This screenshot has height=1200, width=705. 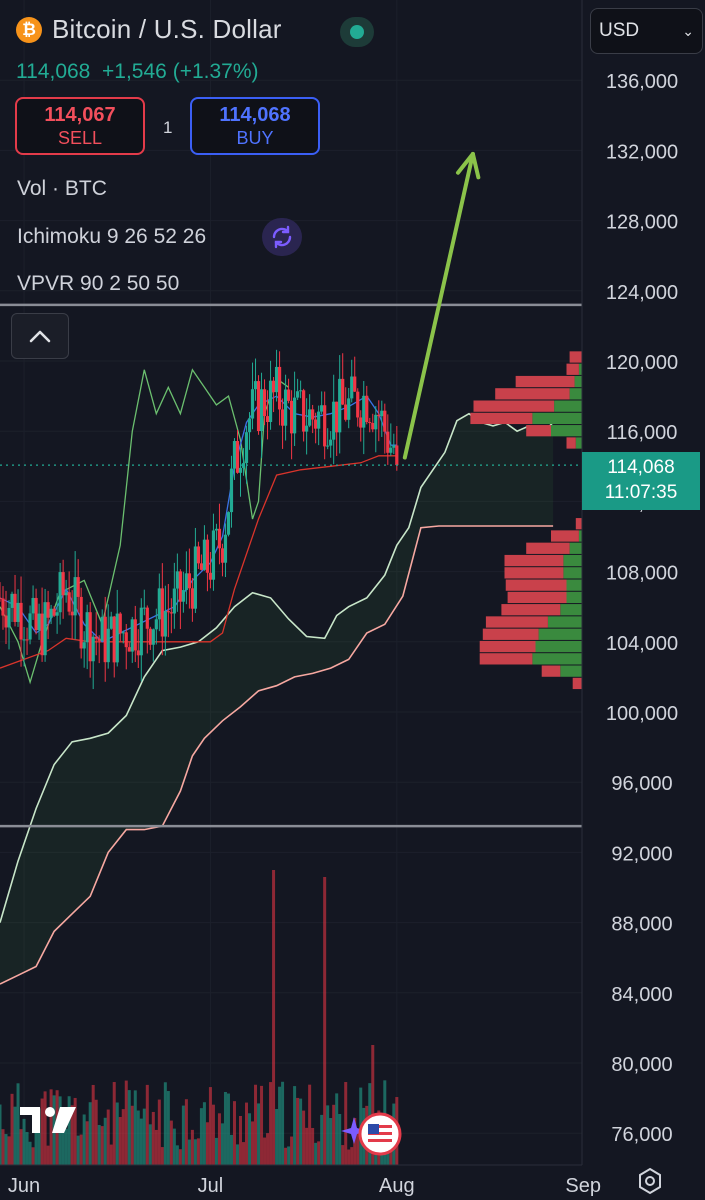 I want to click on tradingview-logo, so click(x=49, y=1122).